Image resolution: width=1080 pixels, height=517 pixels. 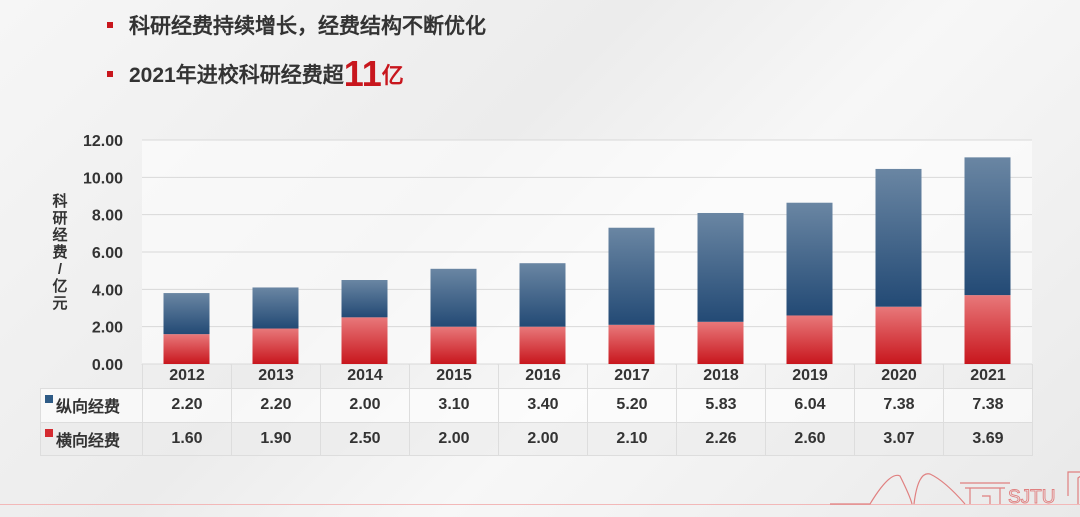 What do you see at coordinates (107, 253) in the screenshot?
I see `y-tick-label: 6.00` at bounding box center [107, 253].